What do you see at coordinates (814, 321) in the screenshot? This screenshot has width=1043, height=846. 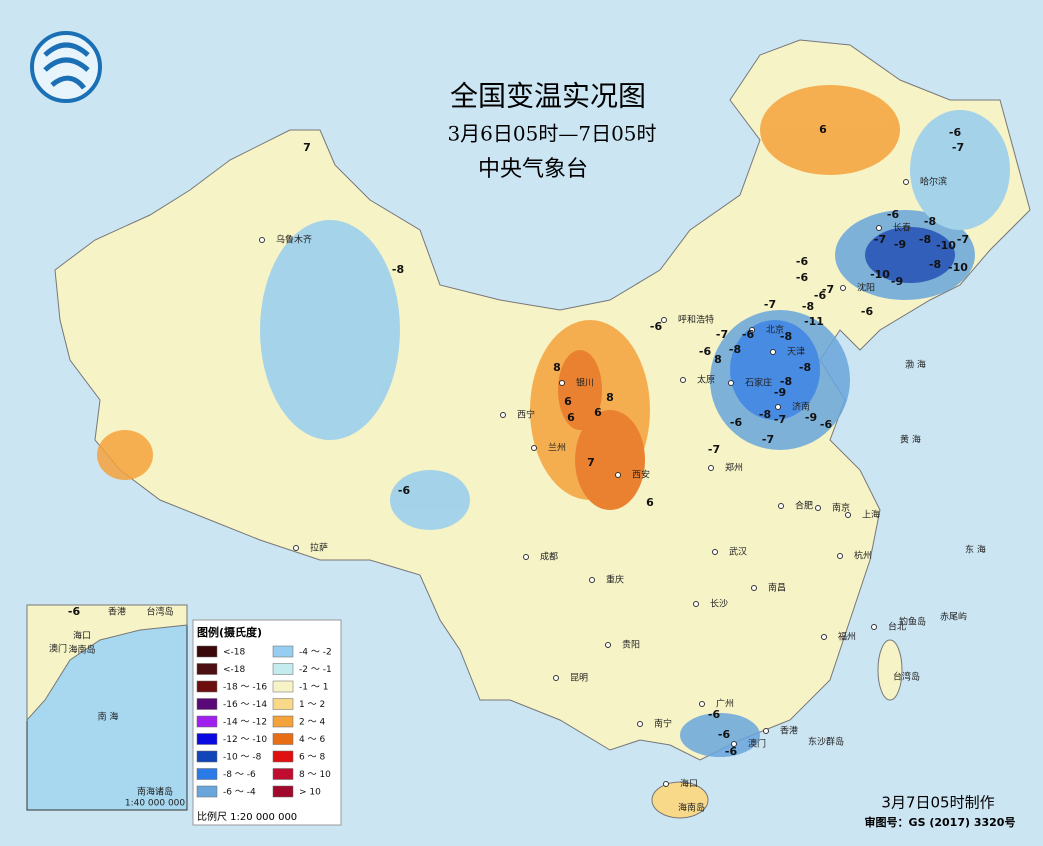 I see `temperature-label: -11` at bounding box center [814, 321].